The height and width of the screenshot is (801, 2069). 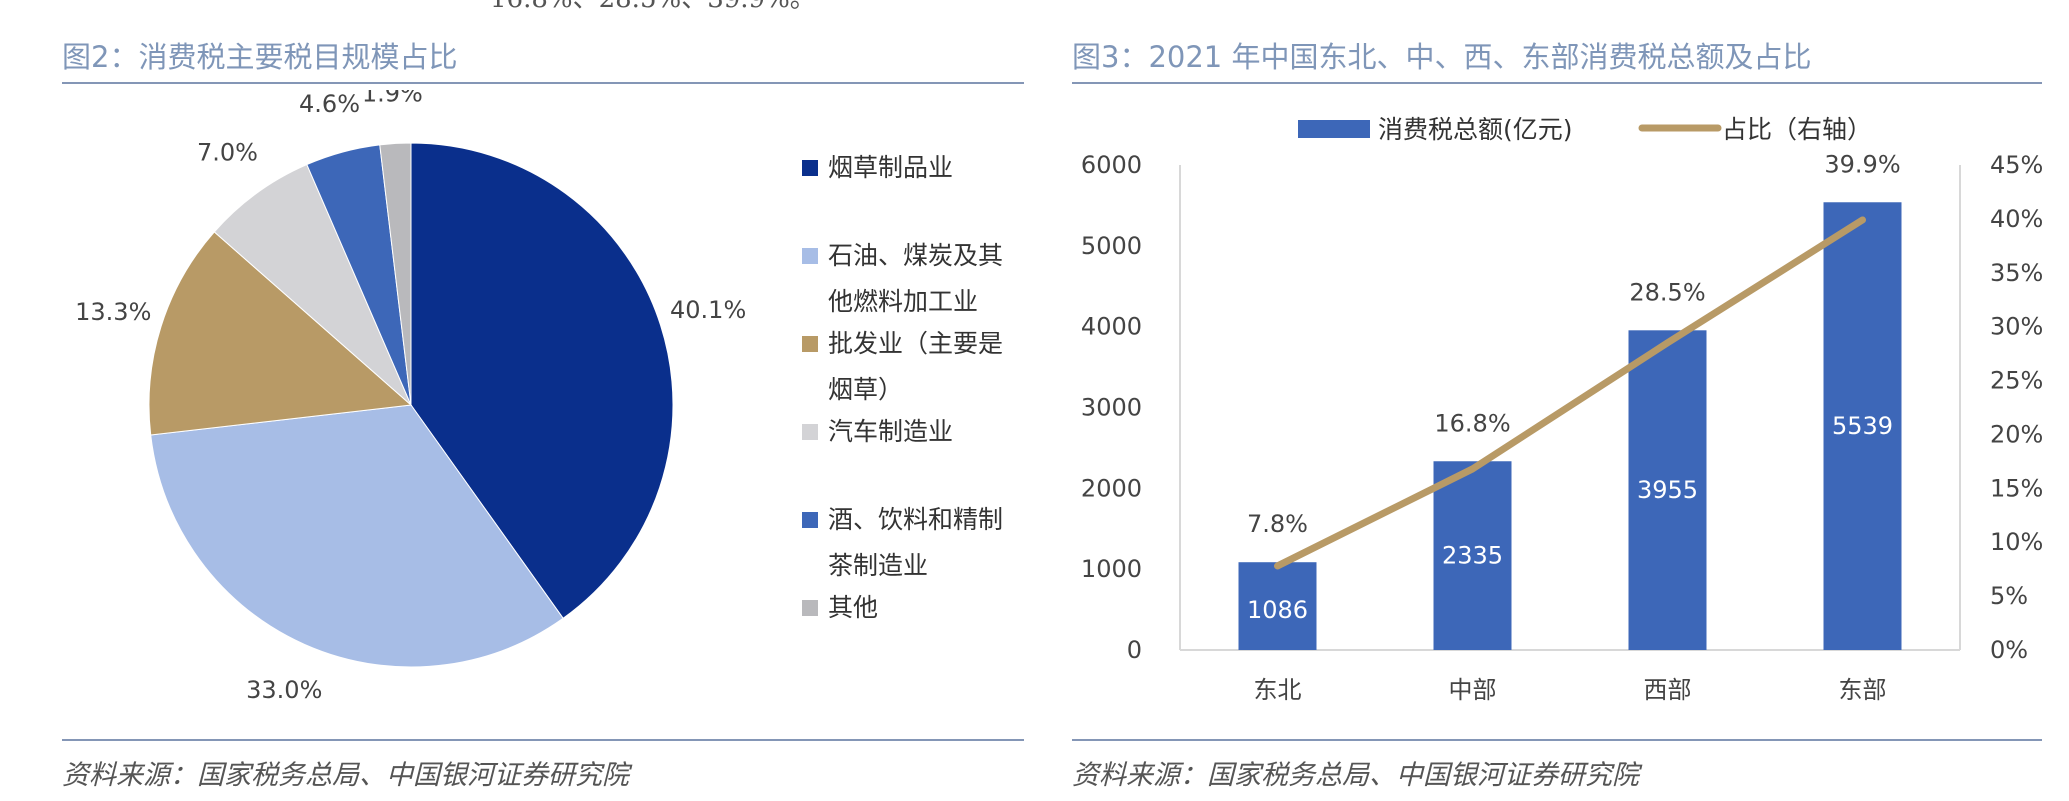 I want to click on line-data-label: 39.9%, so click(x=1862, y=164).